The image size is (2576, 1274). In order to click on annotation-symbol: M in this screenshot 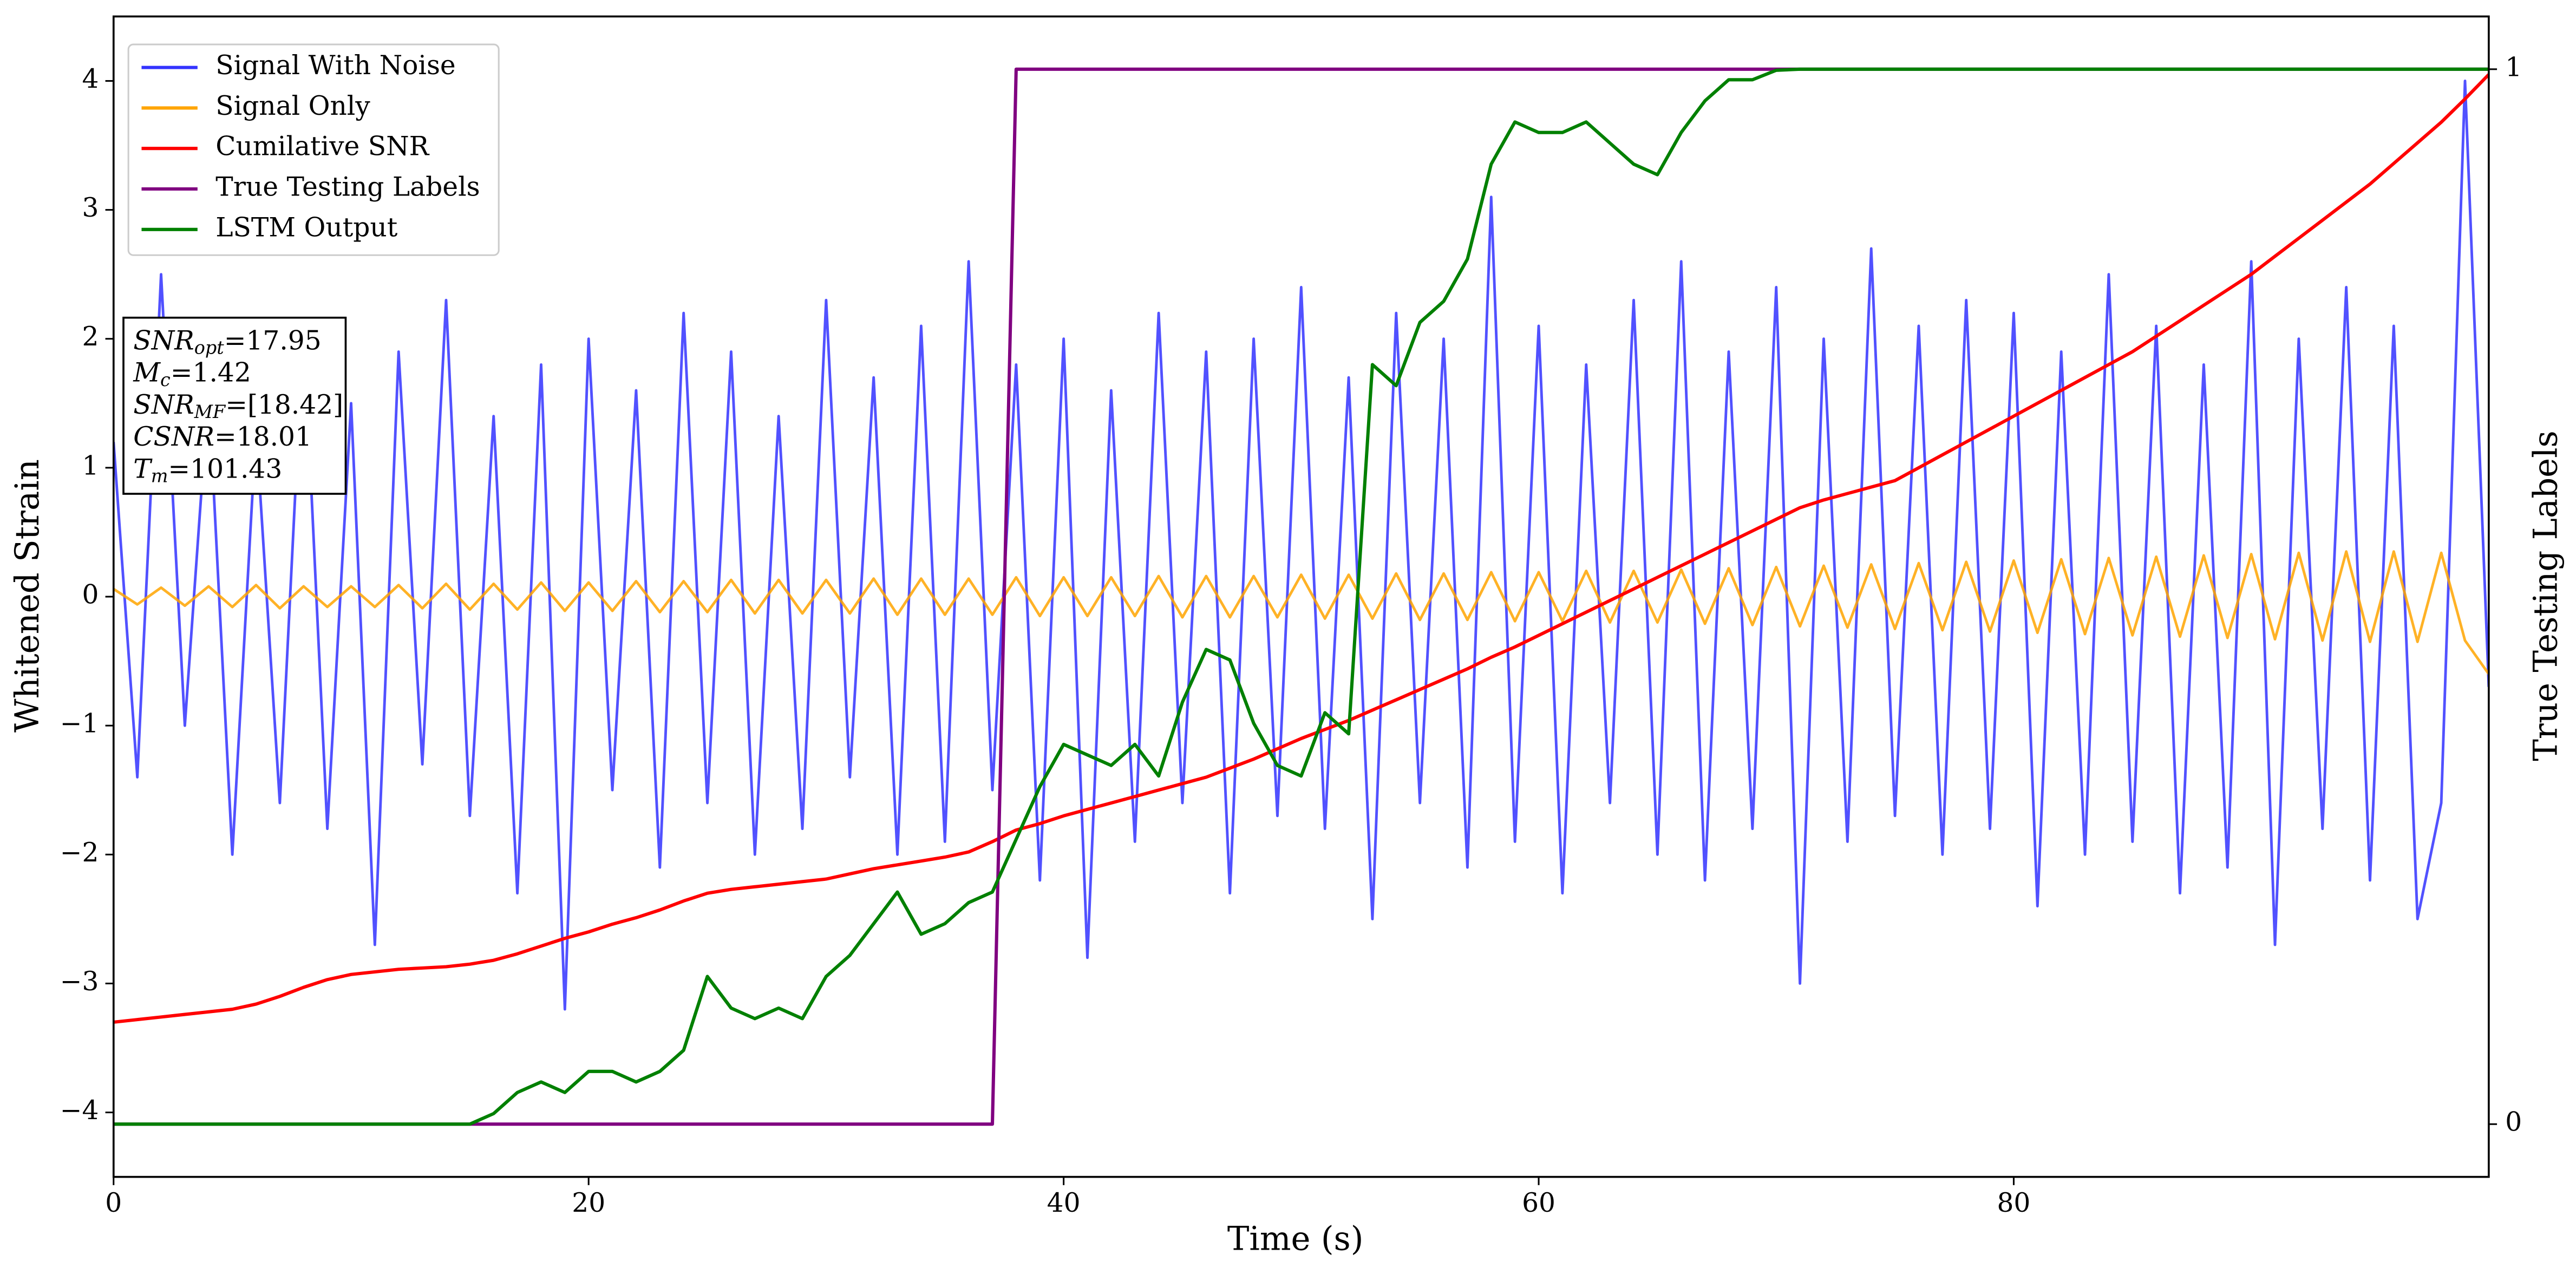, I will do `click(147, 372)`.